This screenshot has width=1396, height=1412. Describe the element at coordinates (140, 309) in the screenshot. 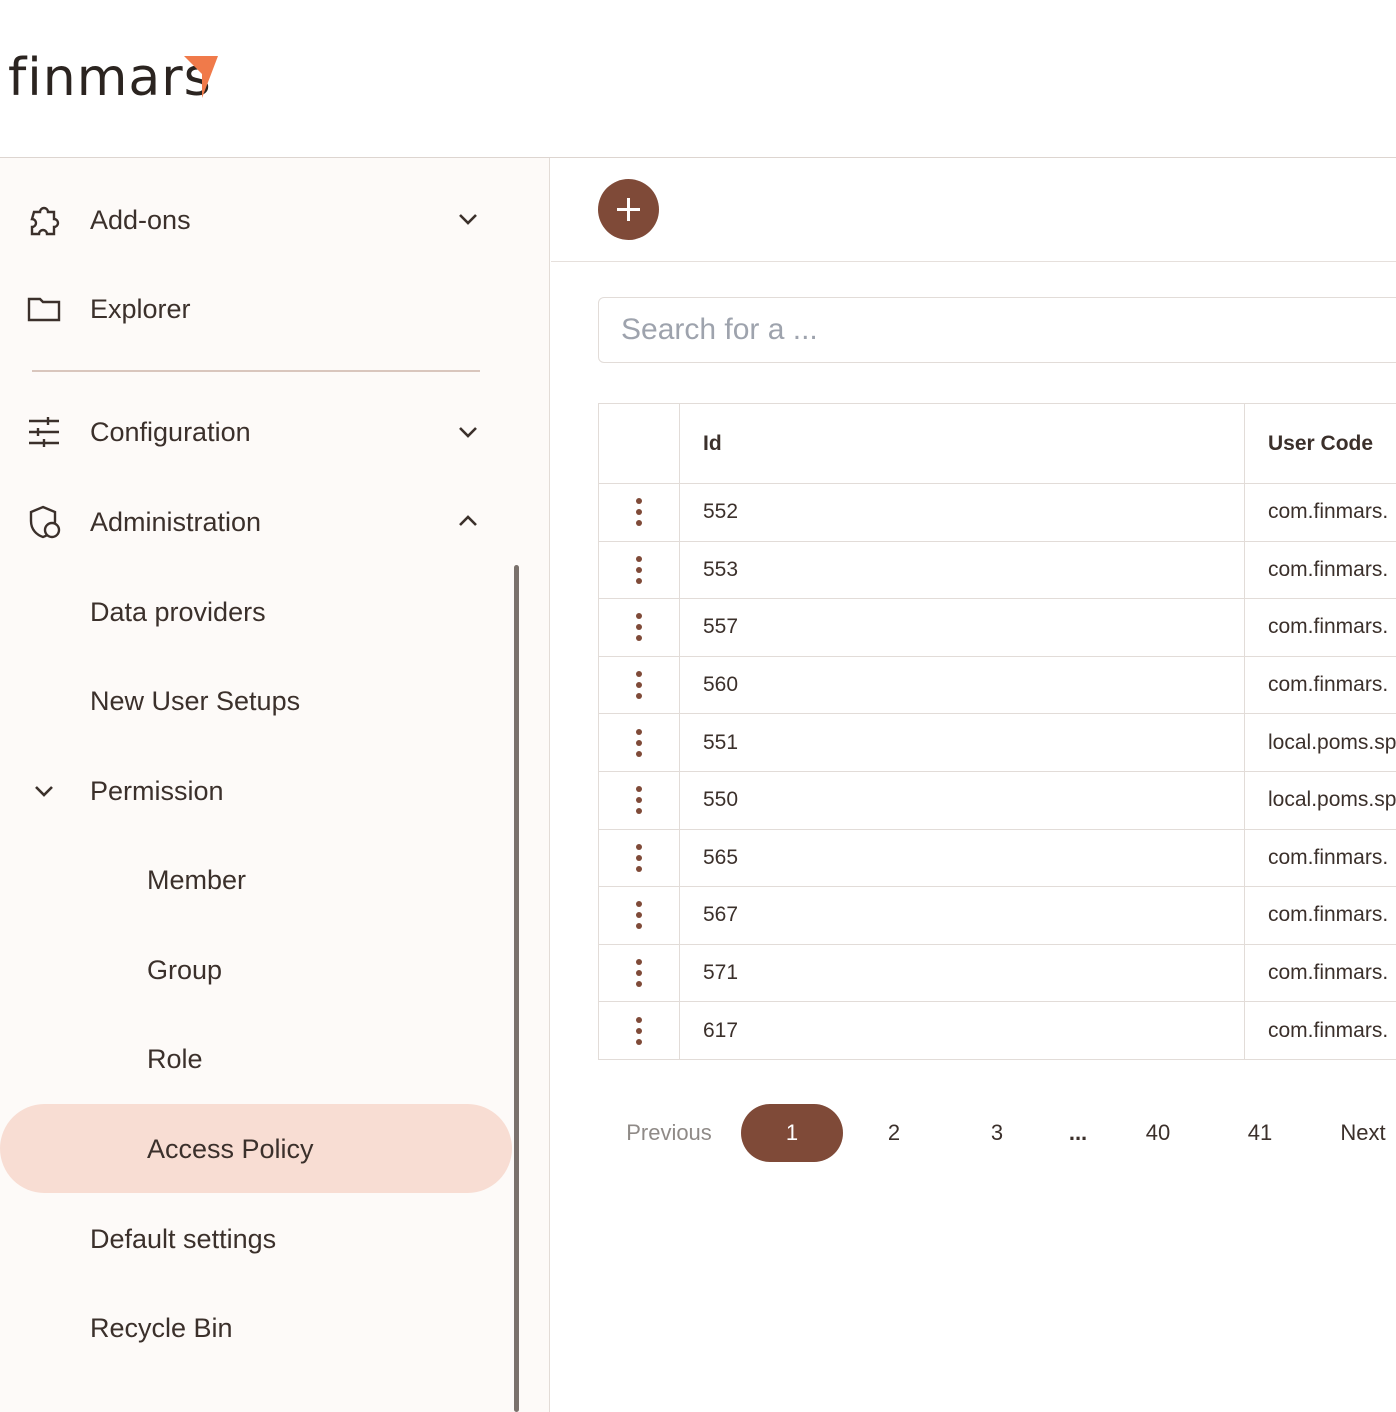

I see `nav-item: Explorer` at that location.